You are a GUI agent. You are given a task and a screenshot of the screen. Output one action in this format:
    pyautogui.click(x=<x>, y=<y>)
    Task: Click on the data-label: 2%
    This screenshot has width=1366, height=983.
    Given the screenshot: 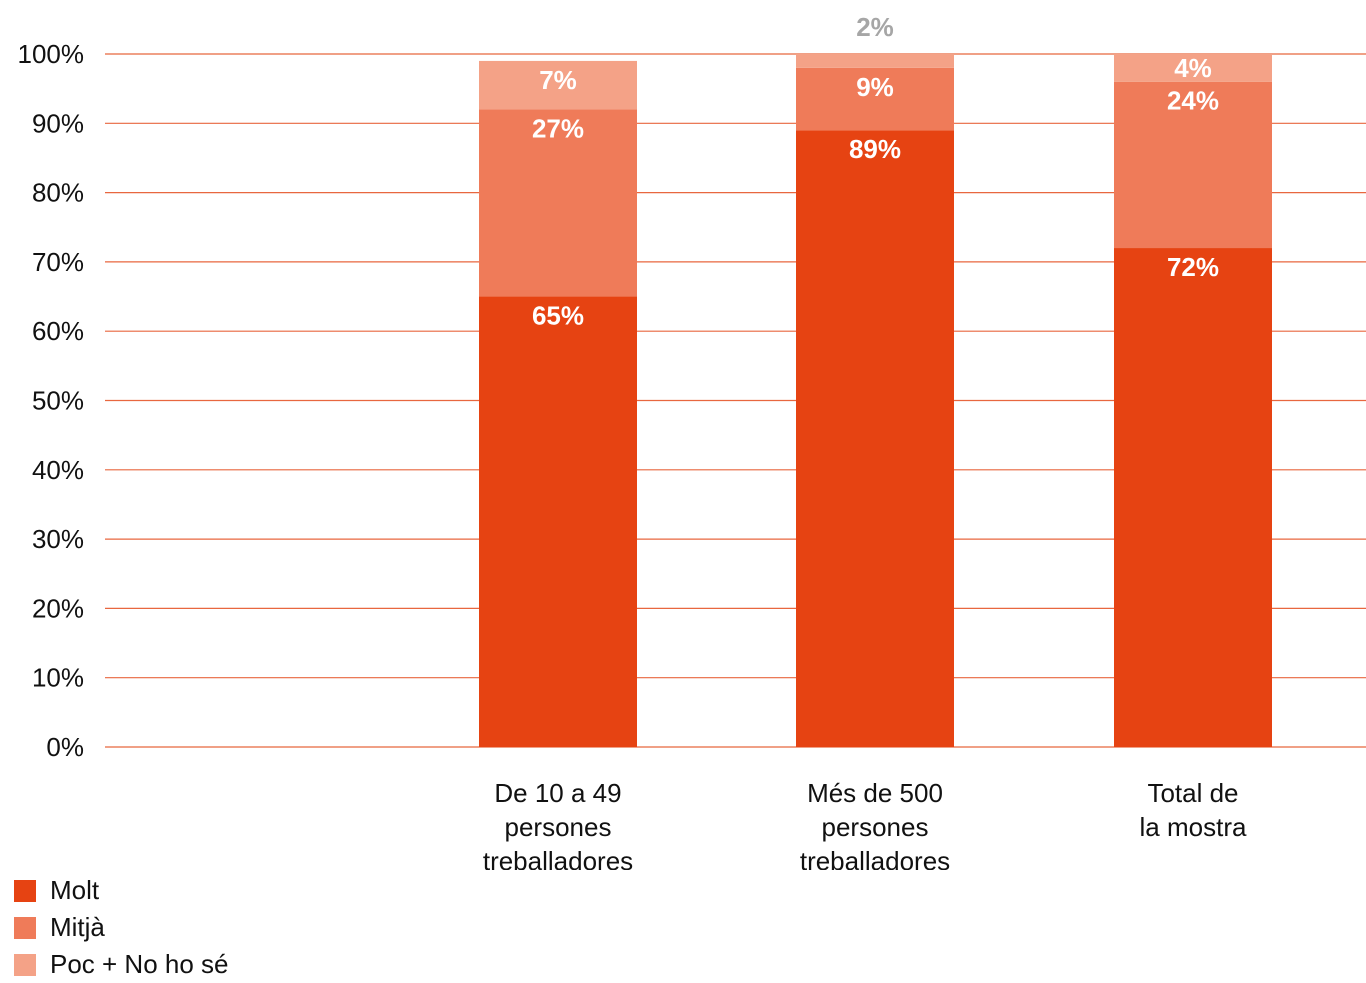 What is the action you would take?
    pyautogui.click(x=875, y=27)
    